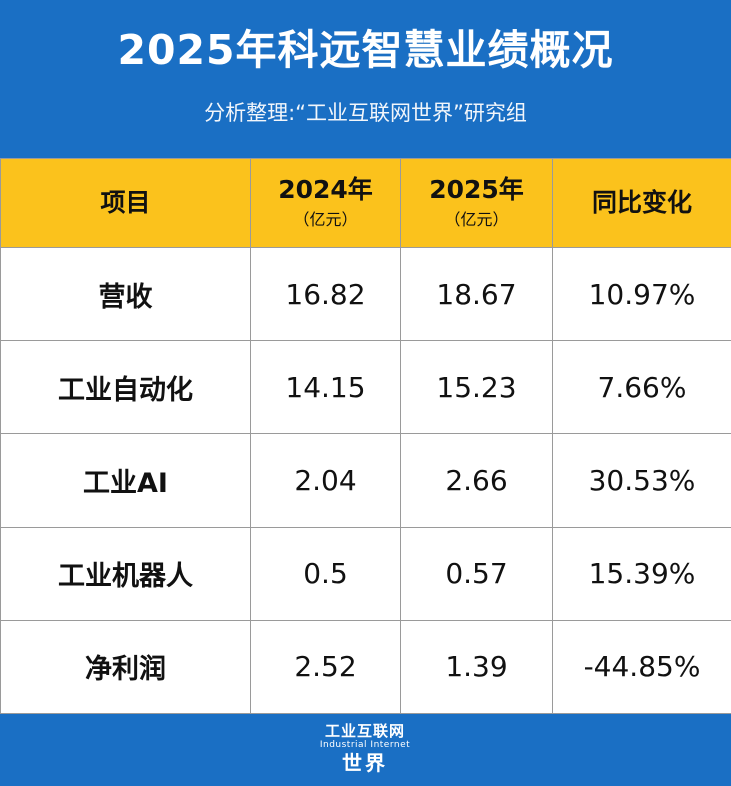 Image resolution: width=731 pixels, height=786 pixels. I want to click on column-header-2025: 2025年 （亿元）, so click(476, 203).